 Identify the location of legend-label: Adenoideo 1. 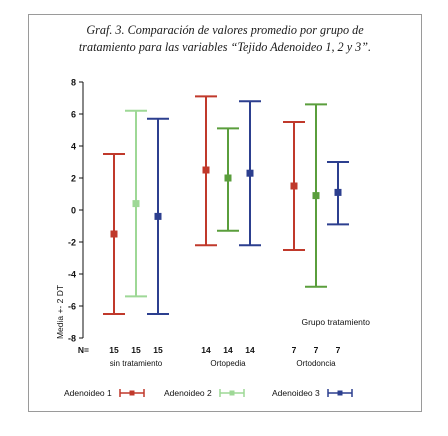
(88, 393).